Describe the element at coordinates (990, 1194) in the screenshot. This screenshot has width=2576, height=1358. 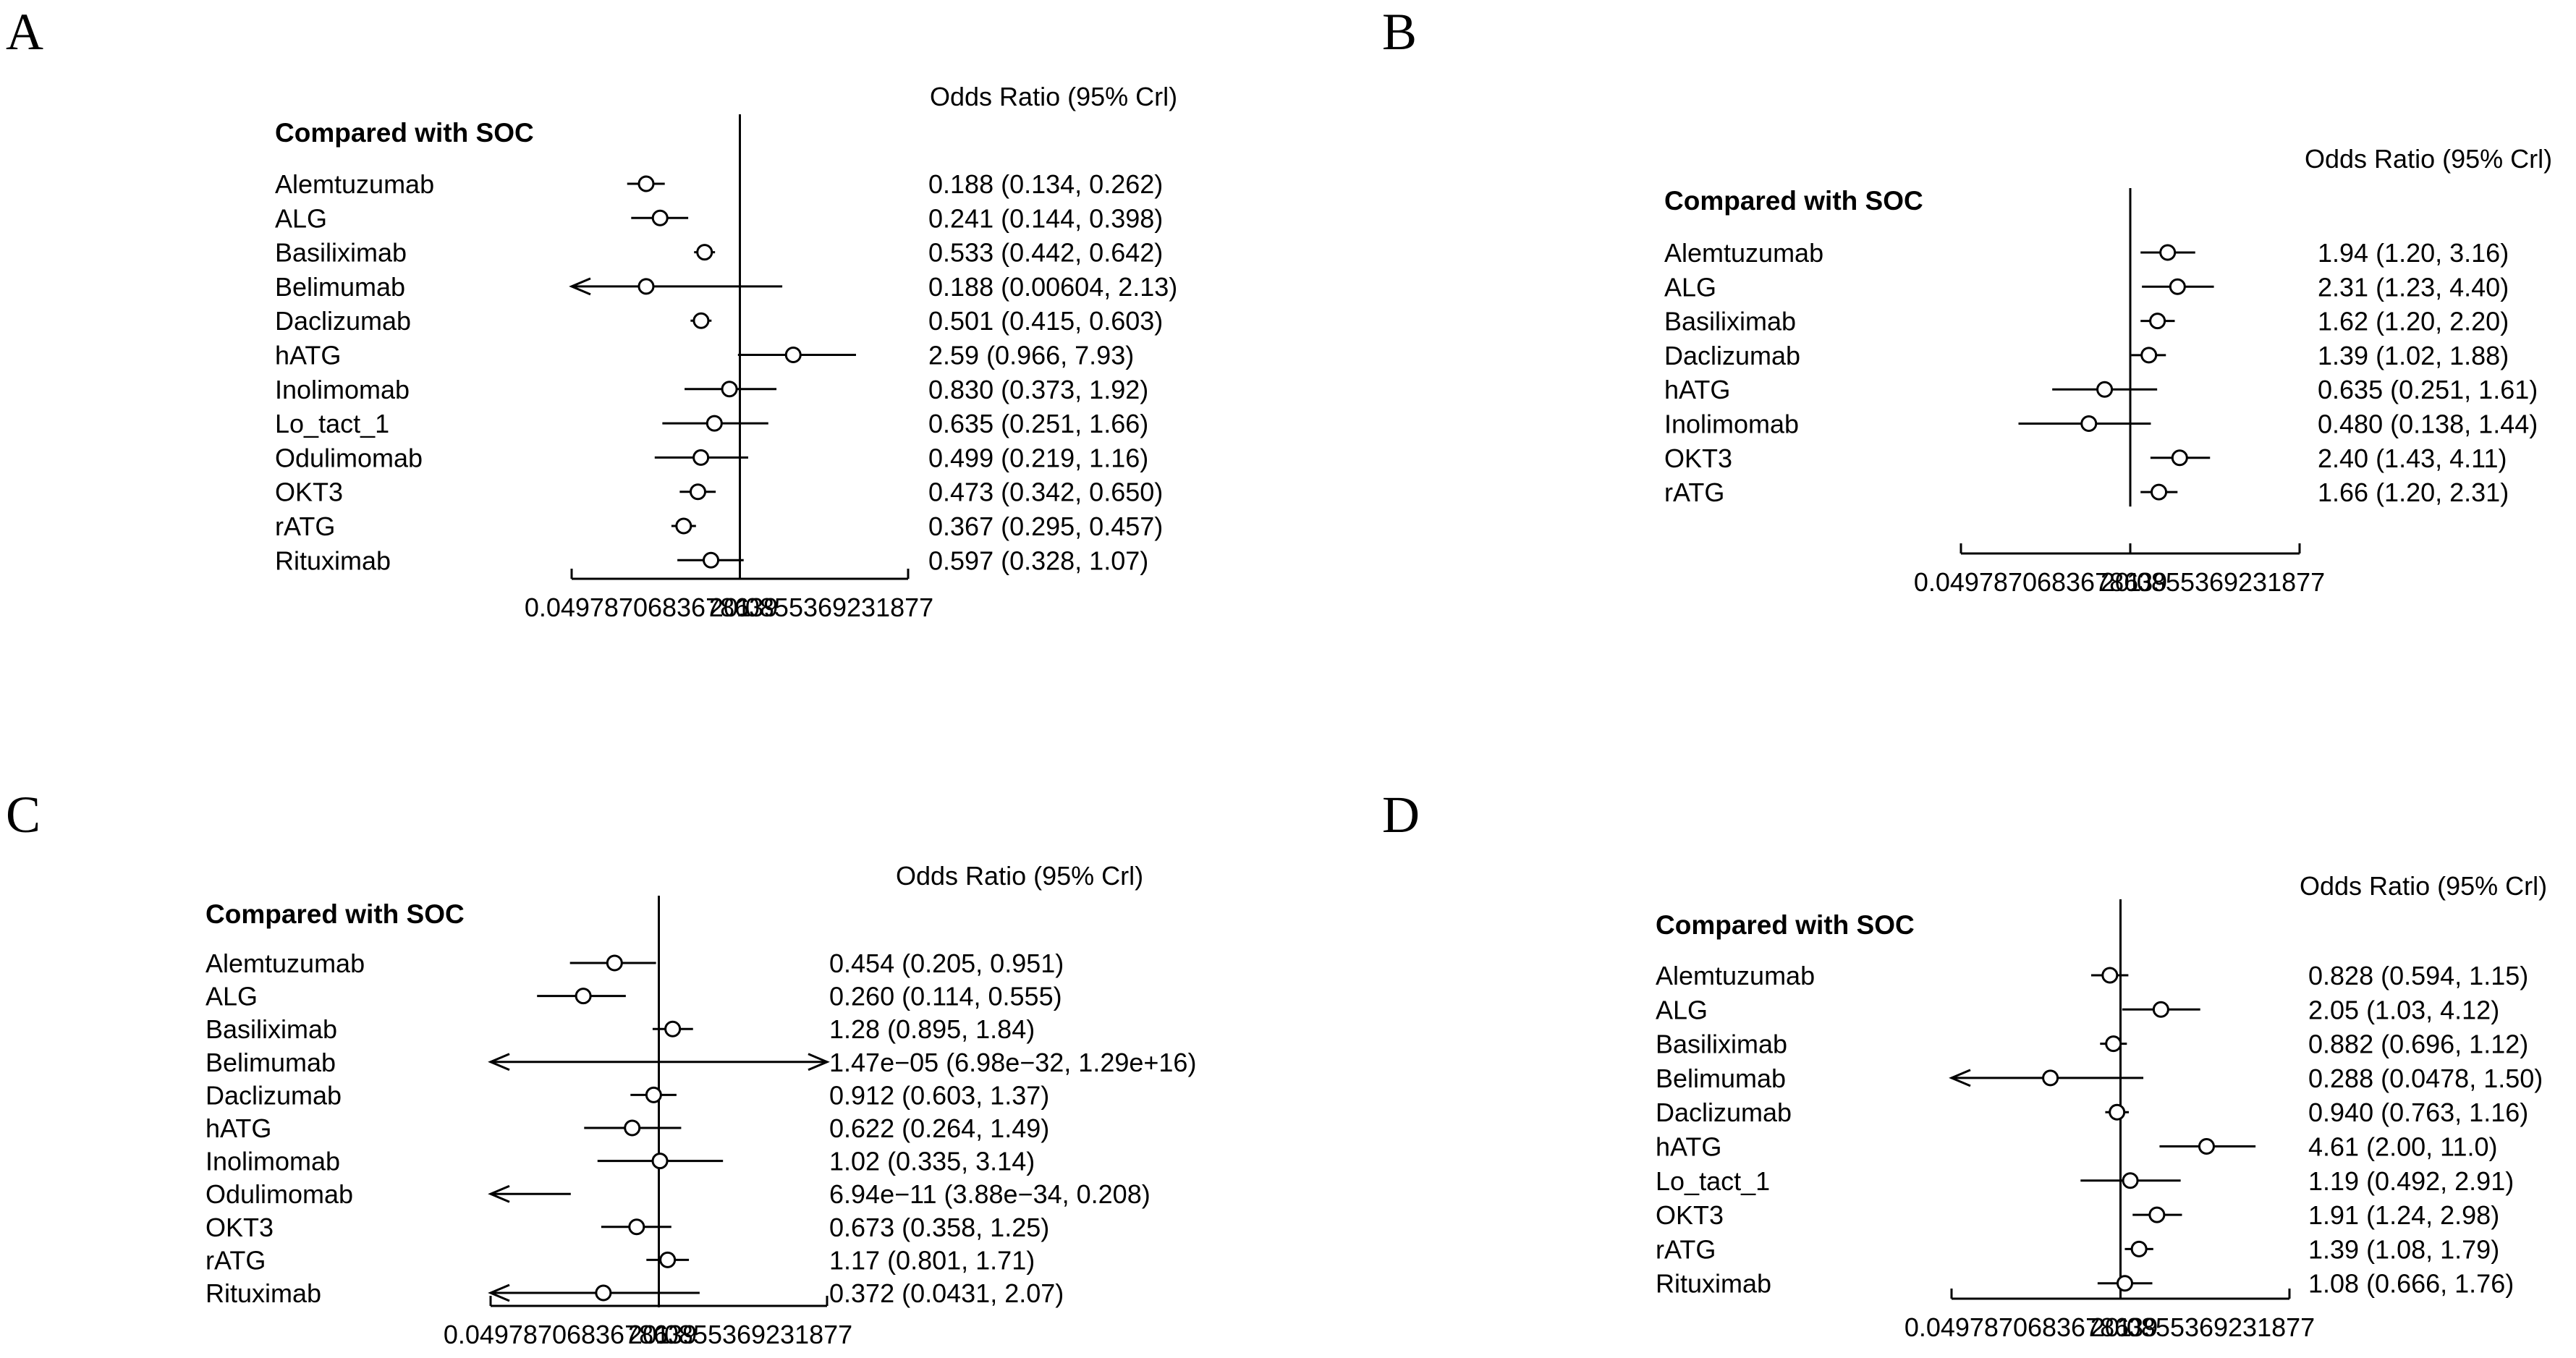
I see `row-value: 6.94e−11 (3.88e−34, 0.208)` at that location.